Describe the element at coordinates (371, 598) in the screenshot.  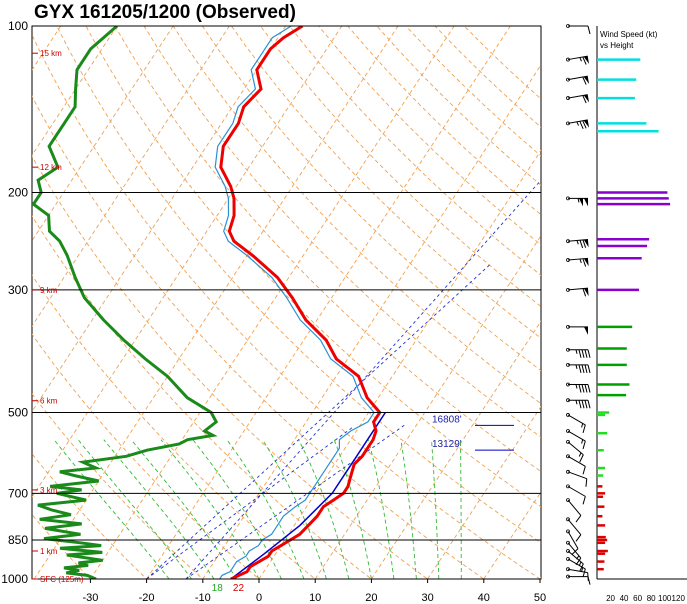
I see `x-tick-label: 20` at that location.